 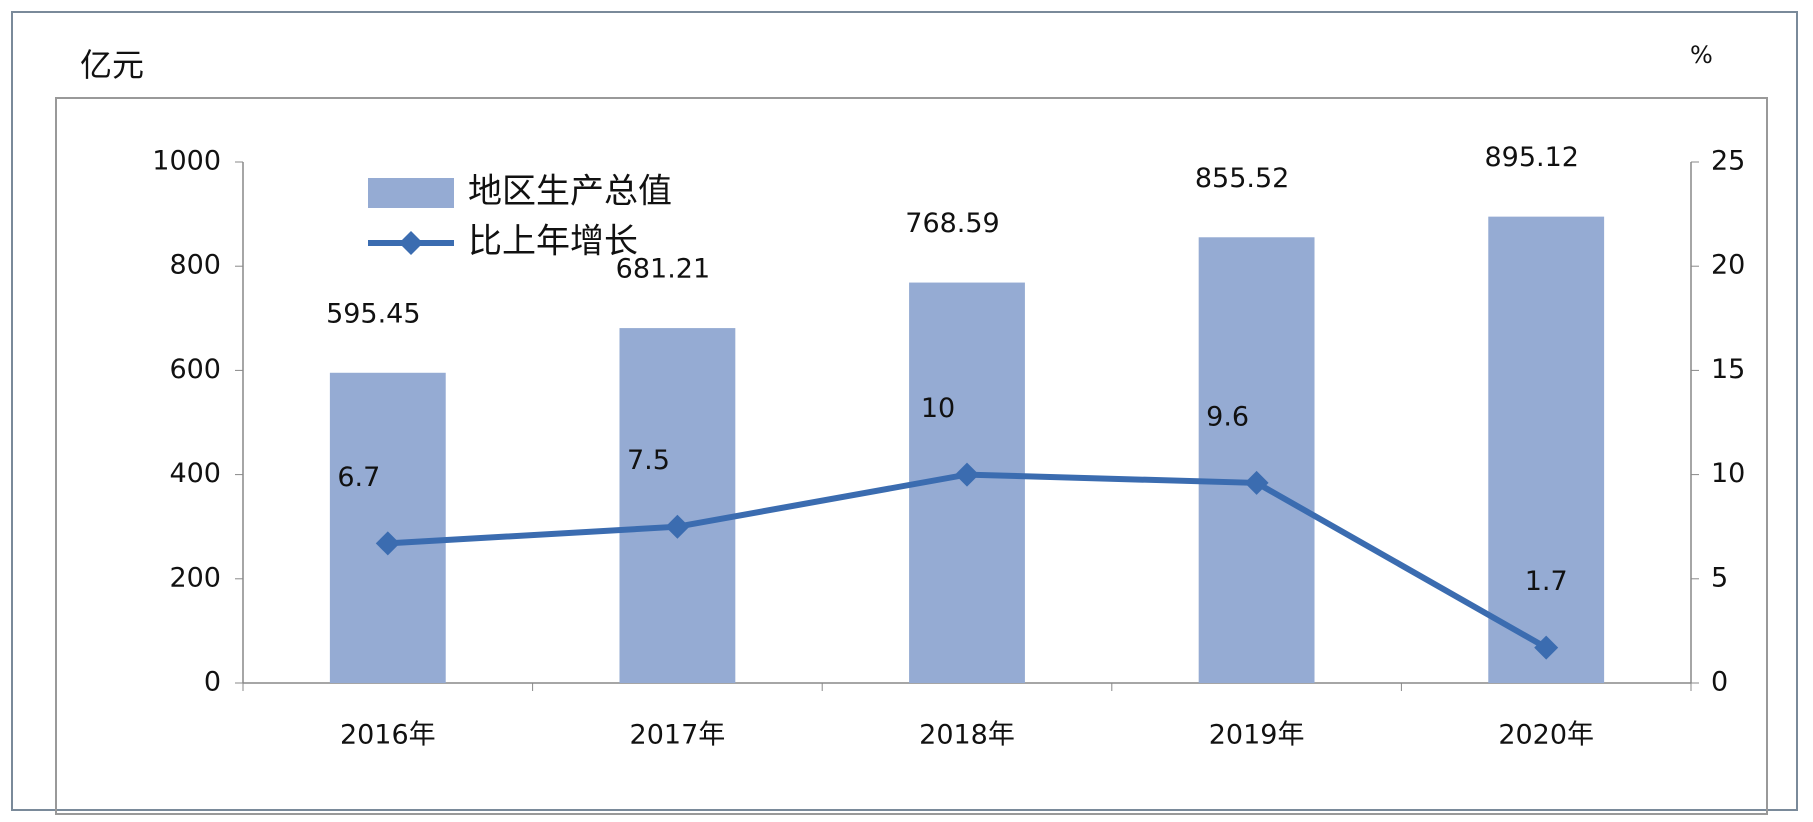 What do you see at coordinates (648, 460) in the screenshot?
I see `line-value-label: 7.5` at bounding box center [648, 460].